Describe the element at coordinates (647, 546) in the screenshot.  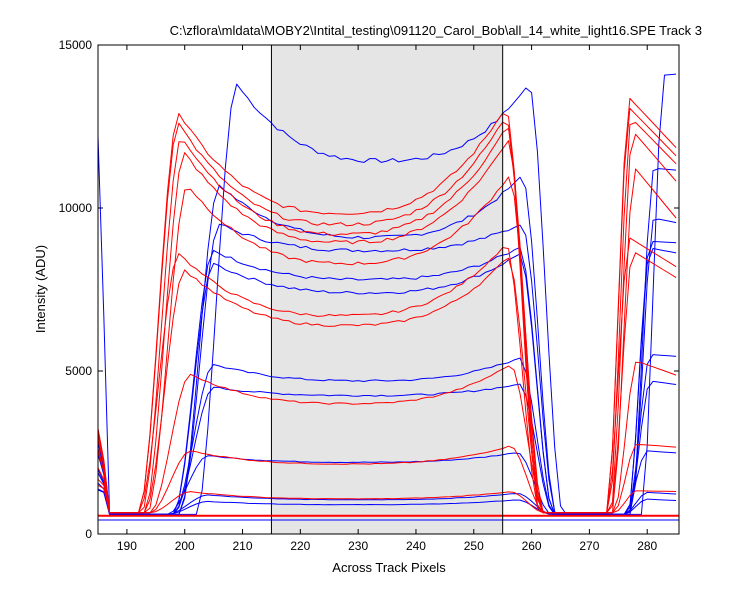
I see `x-tick-label: 280` at that location.